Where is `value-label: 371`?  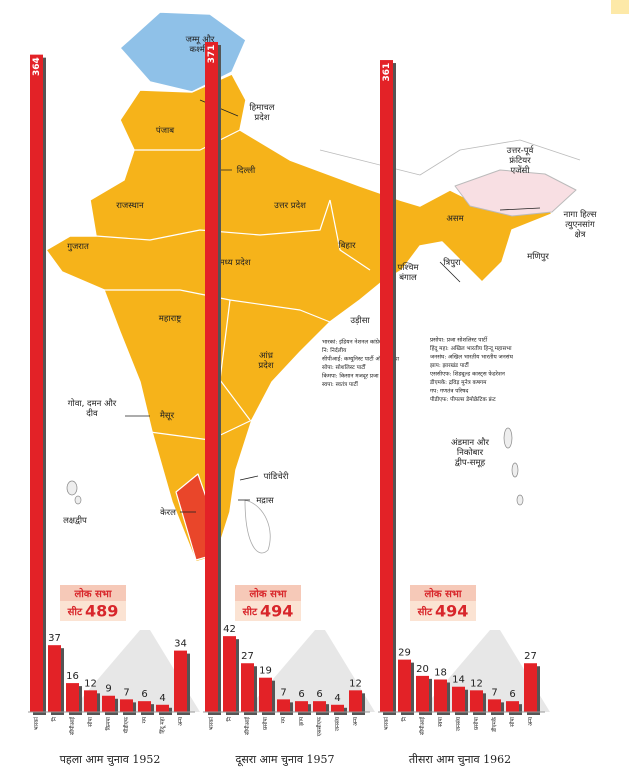
value-label: 371 is located at coordinates (212, 54).